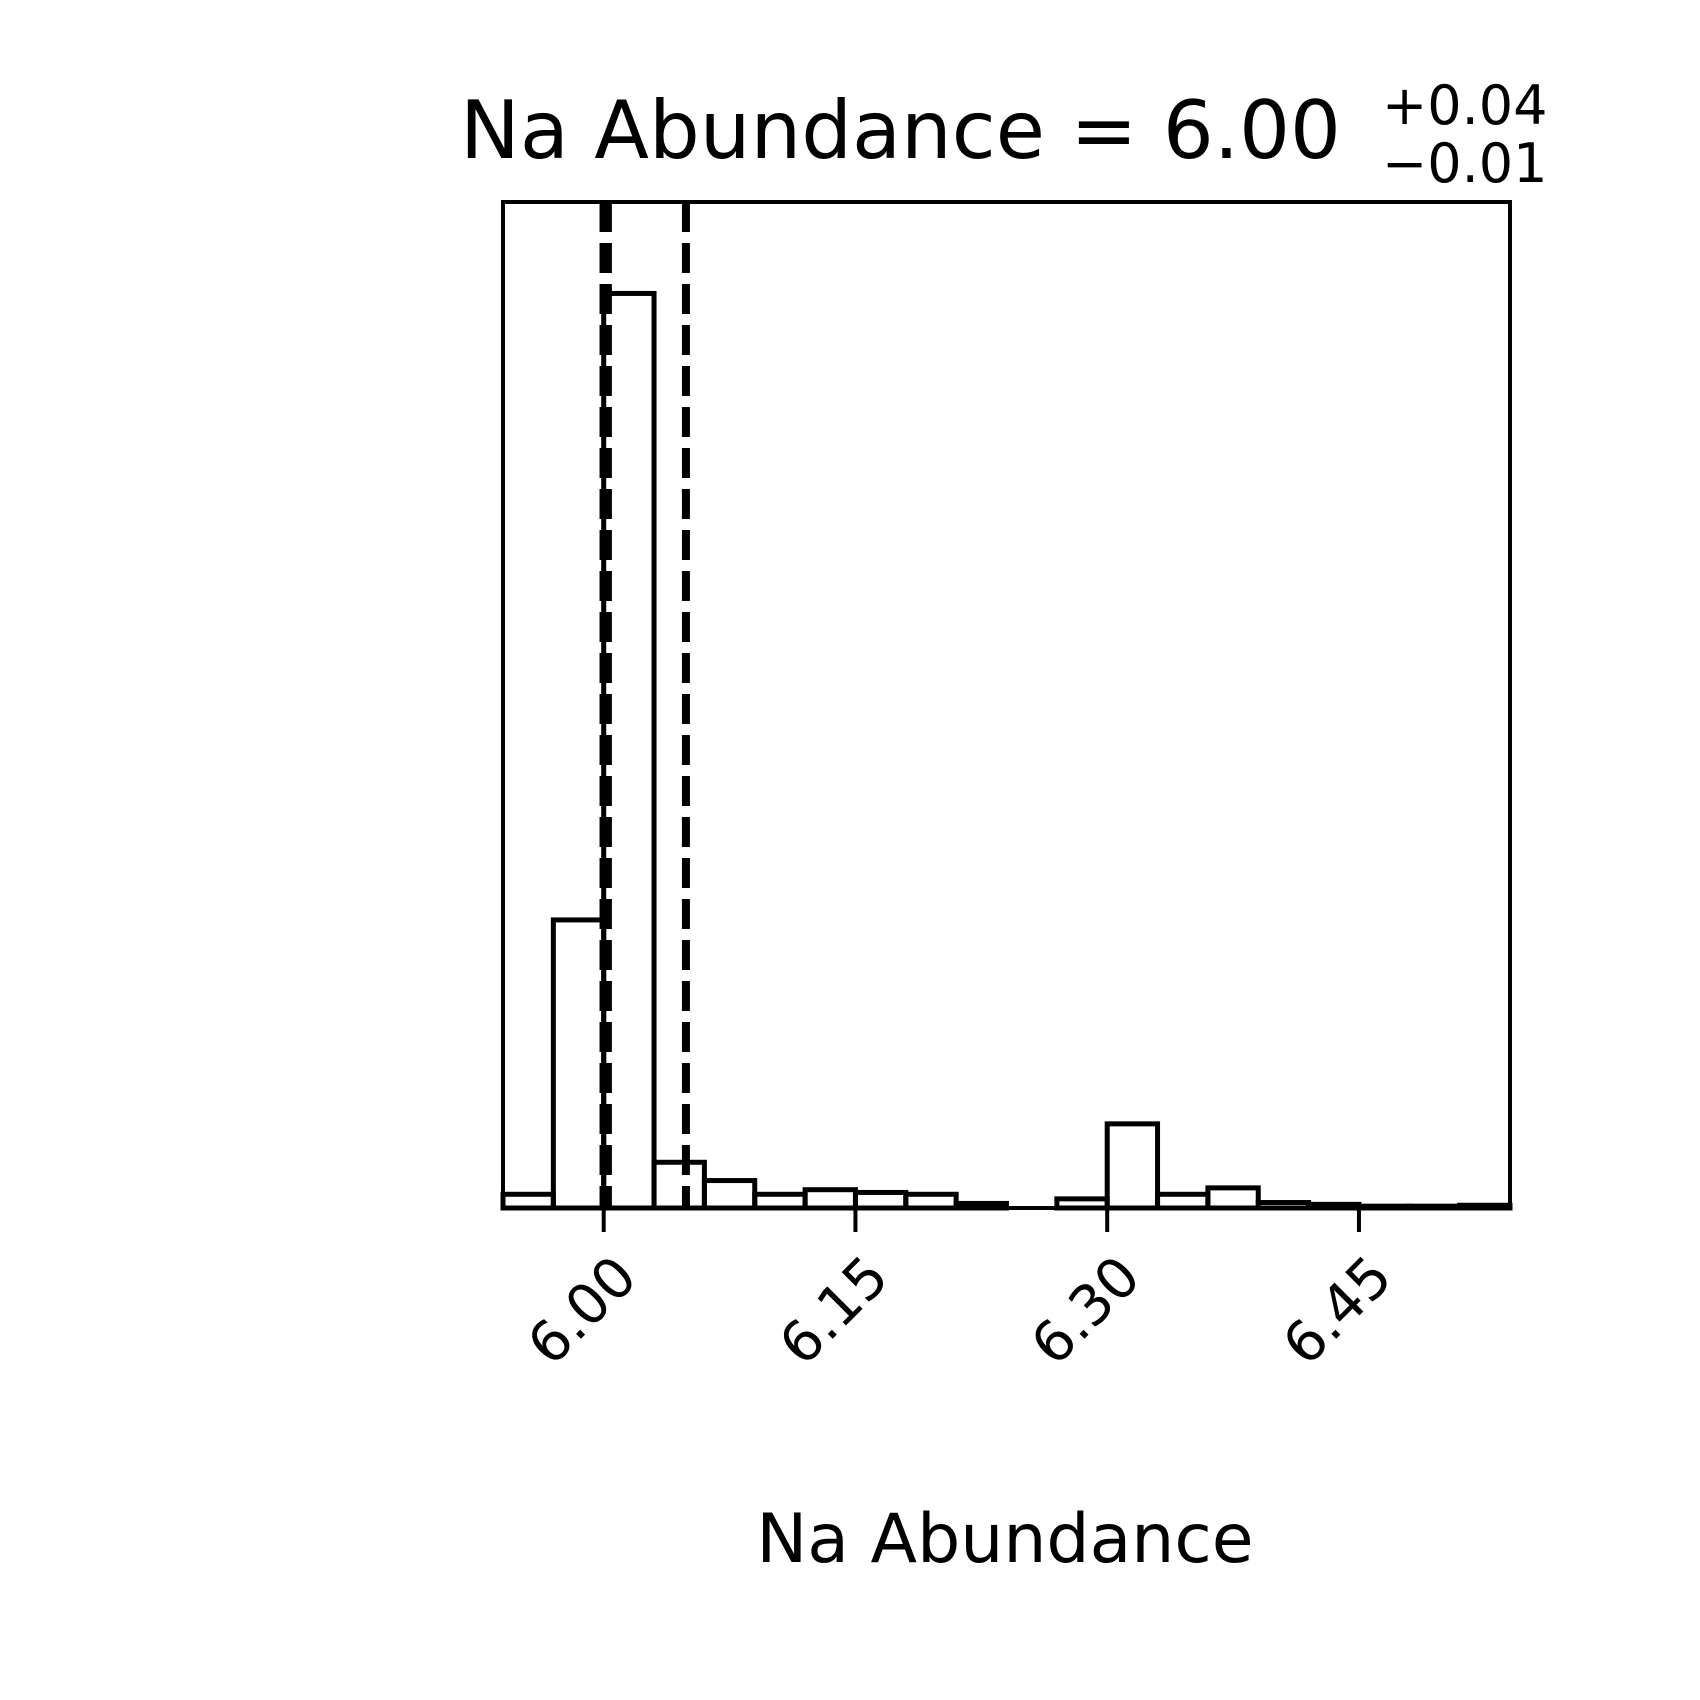 The image size is (1700, 1700). I want to click on x-tick-label: 6.45, so click(1338, 1311).